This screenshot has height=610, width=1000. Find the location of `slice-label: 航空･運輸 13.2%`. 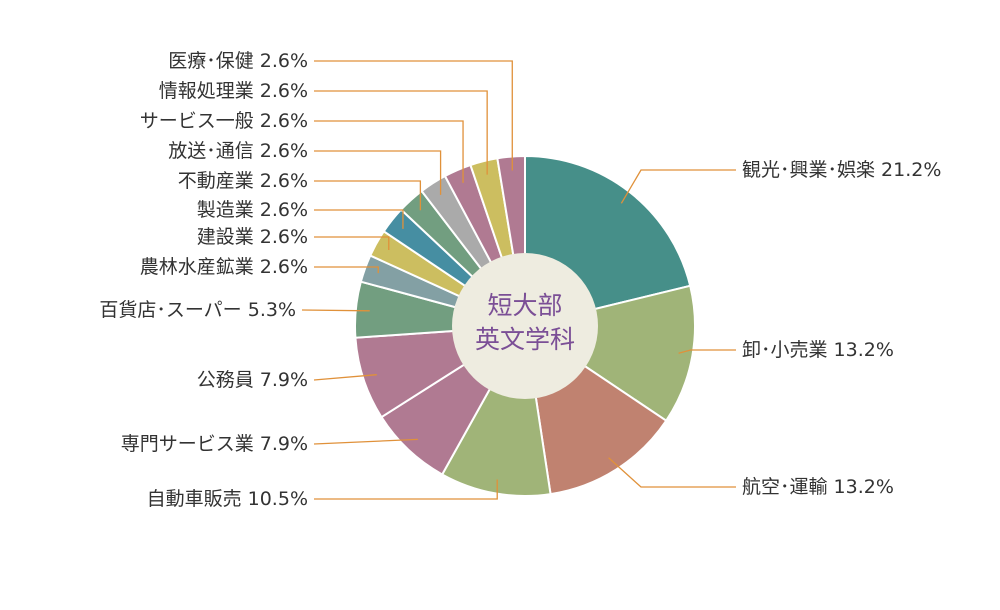

slice-label: 航空･運輸 13.2% is located at coordinates (818, 487).